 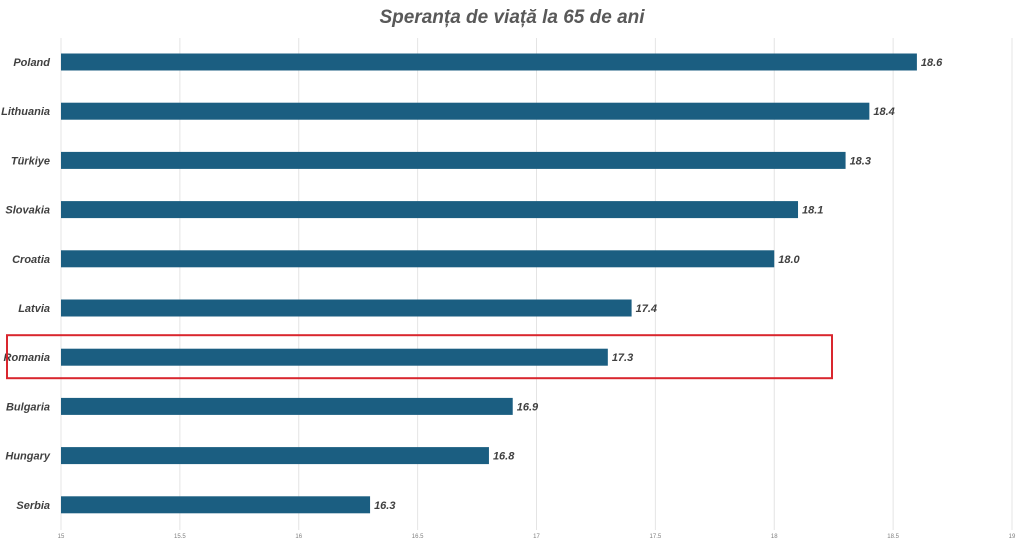 I want to click on x-tick-label: 17.5, so click(x=656, y=537).